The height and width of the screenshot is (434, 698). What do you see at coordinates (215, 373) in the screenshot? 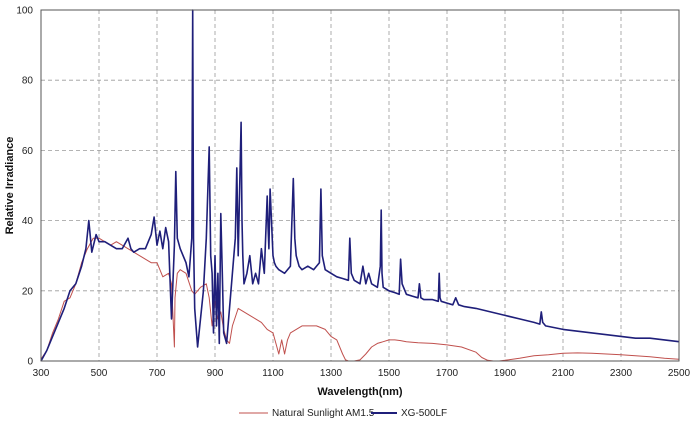
I see `x-tick-label: 900` at bounding box center [215, 373].